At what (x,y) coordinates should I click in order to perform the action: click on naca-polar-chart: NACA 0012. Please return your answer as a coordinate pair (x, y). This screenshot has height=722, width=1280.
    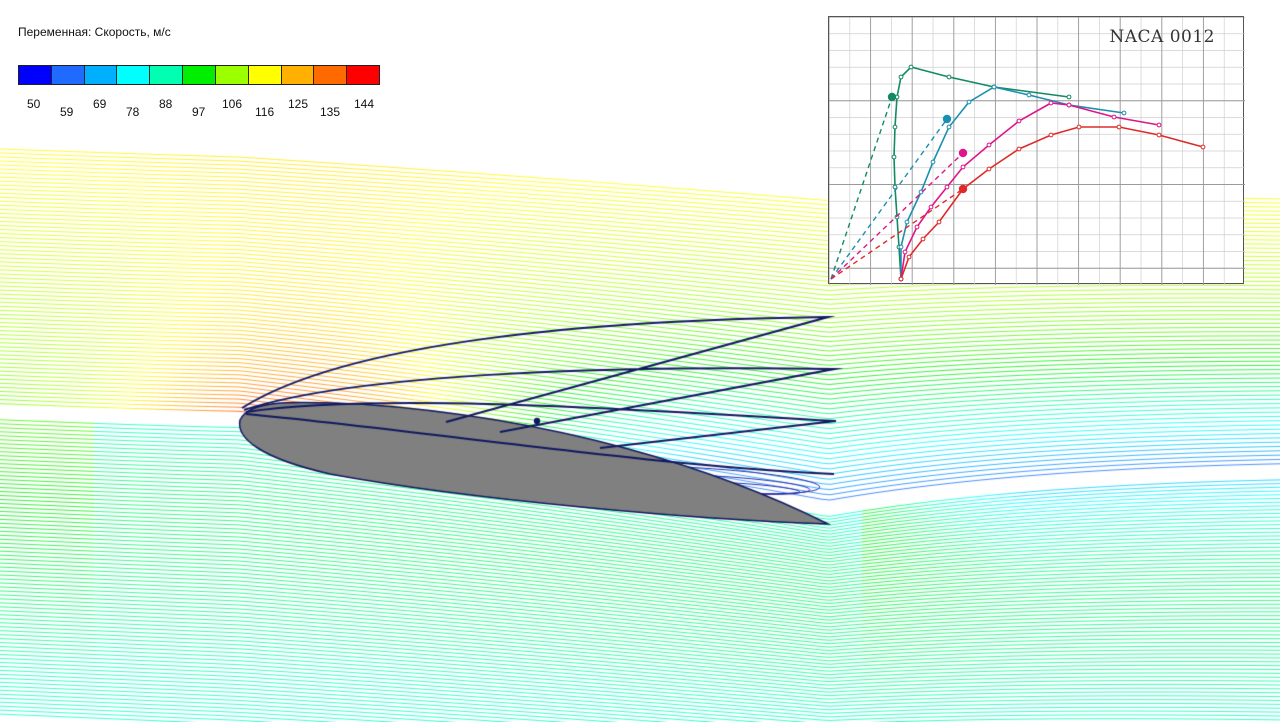
    Looking at the image, I should click on (1036, 150).